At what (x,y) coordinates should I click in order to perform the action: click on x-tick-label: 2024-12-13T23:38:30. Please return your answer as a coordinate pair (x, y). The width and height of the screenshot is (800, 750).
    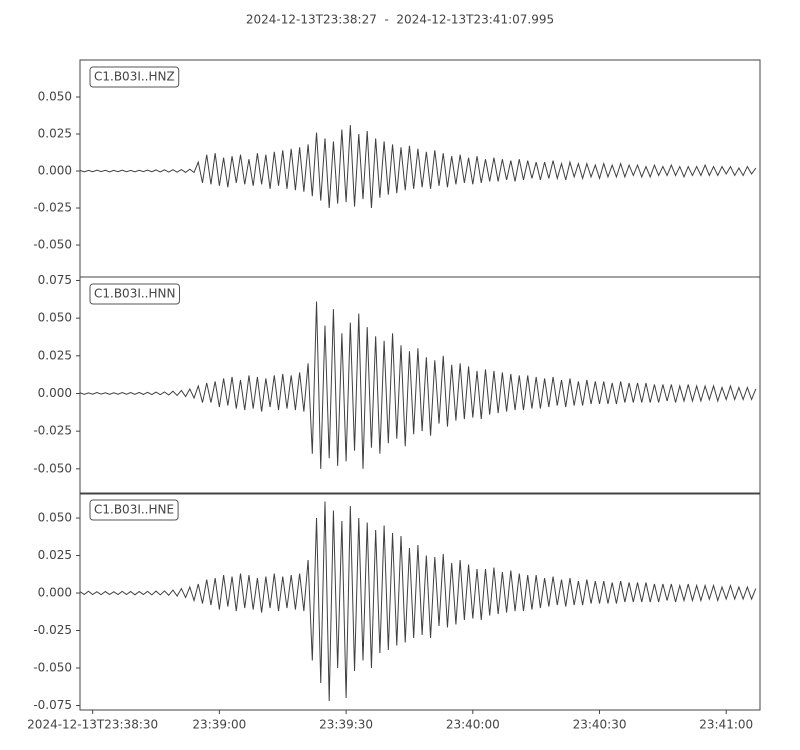
    Looking at the image, I should click on (92, 725).